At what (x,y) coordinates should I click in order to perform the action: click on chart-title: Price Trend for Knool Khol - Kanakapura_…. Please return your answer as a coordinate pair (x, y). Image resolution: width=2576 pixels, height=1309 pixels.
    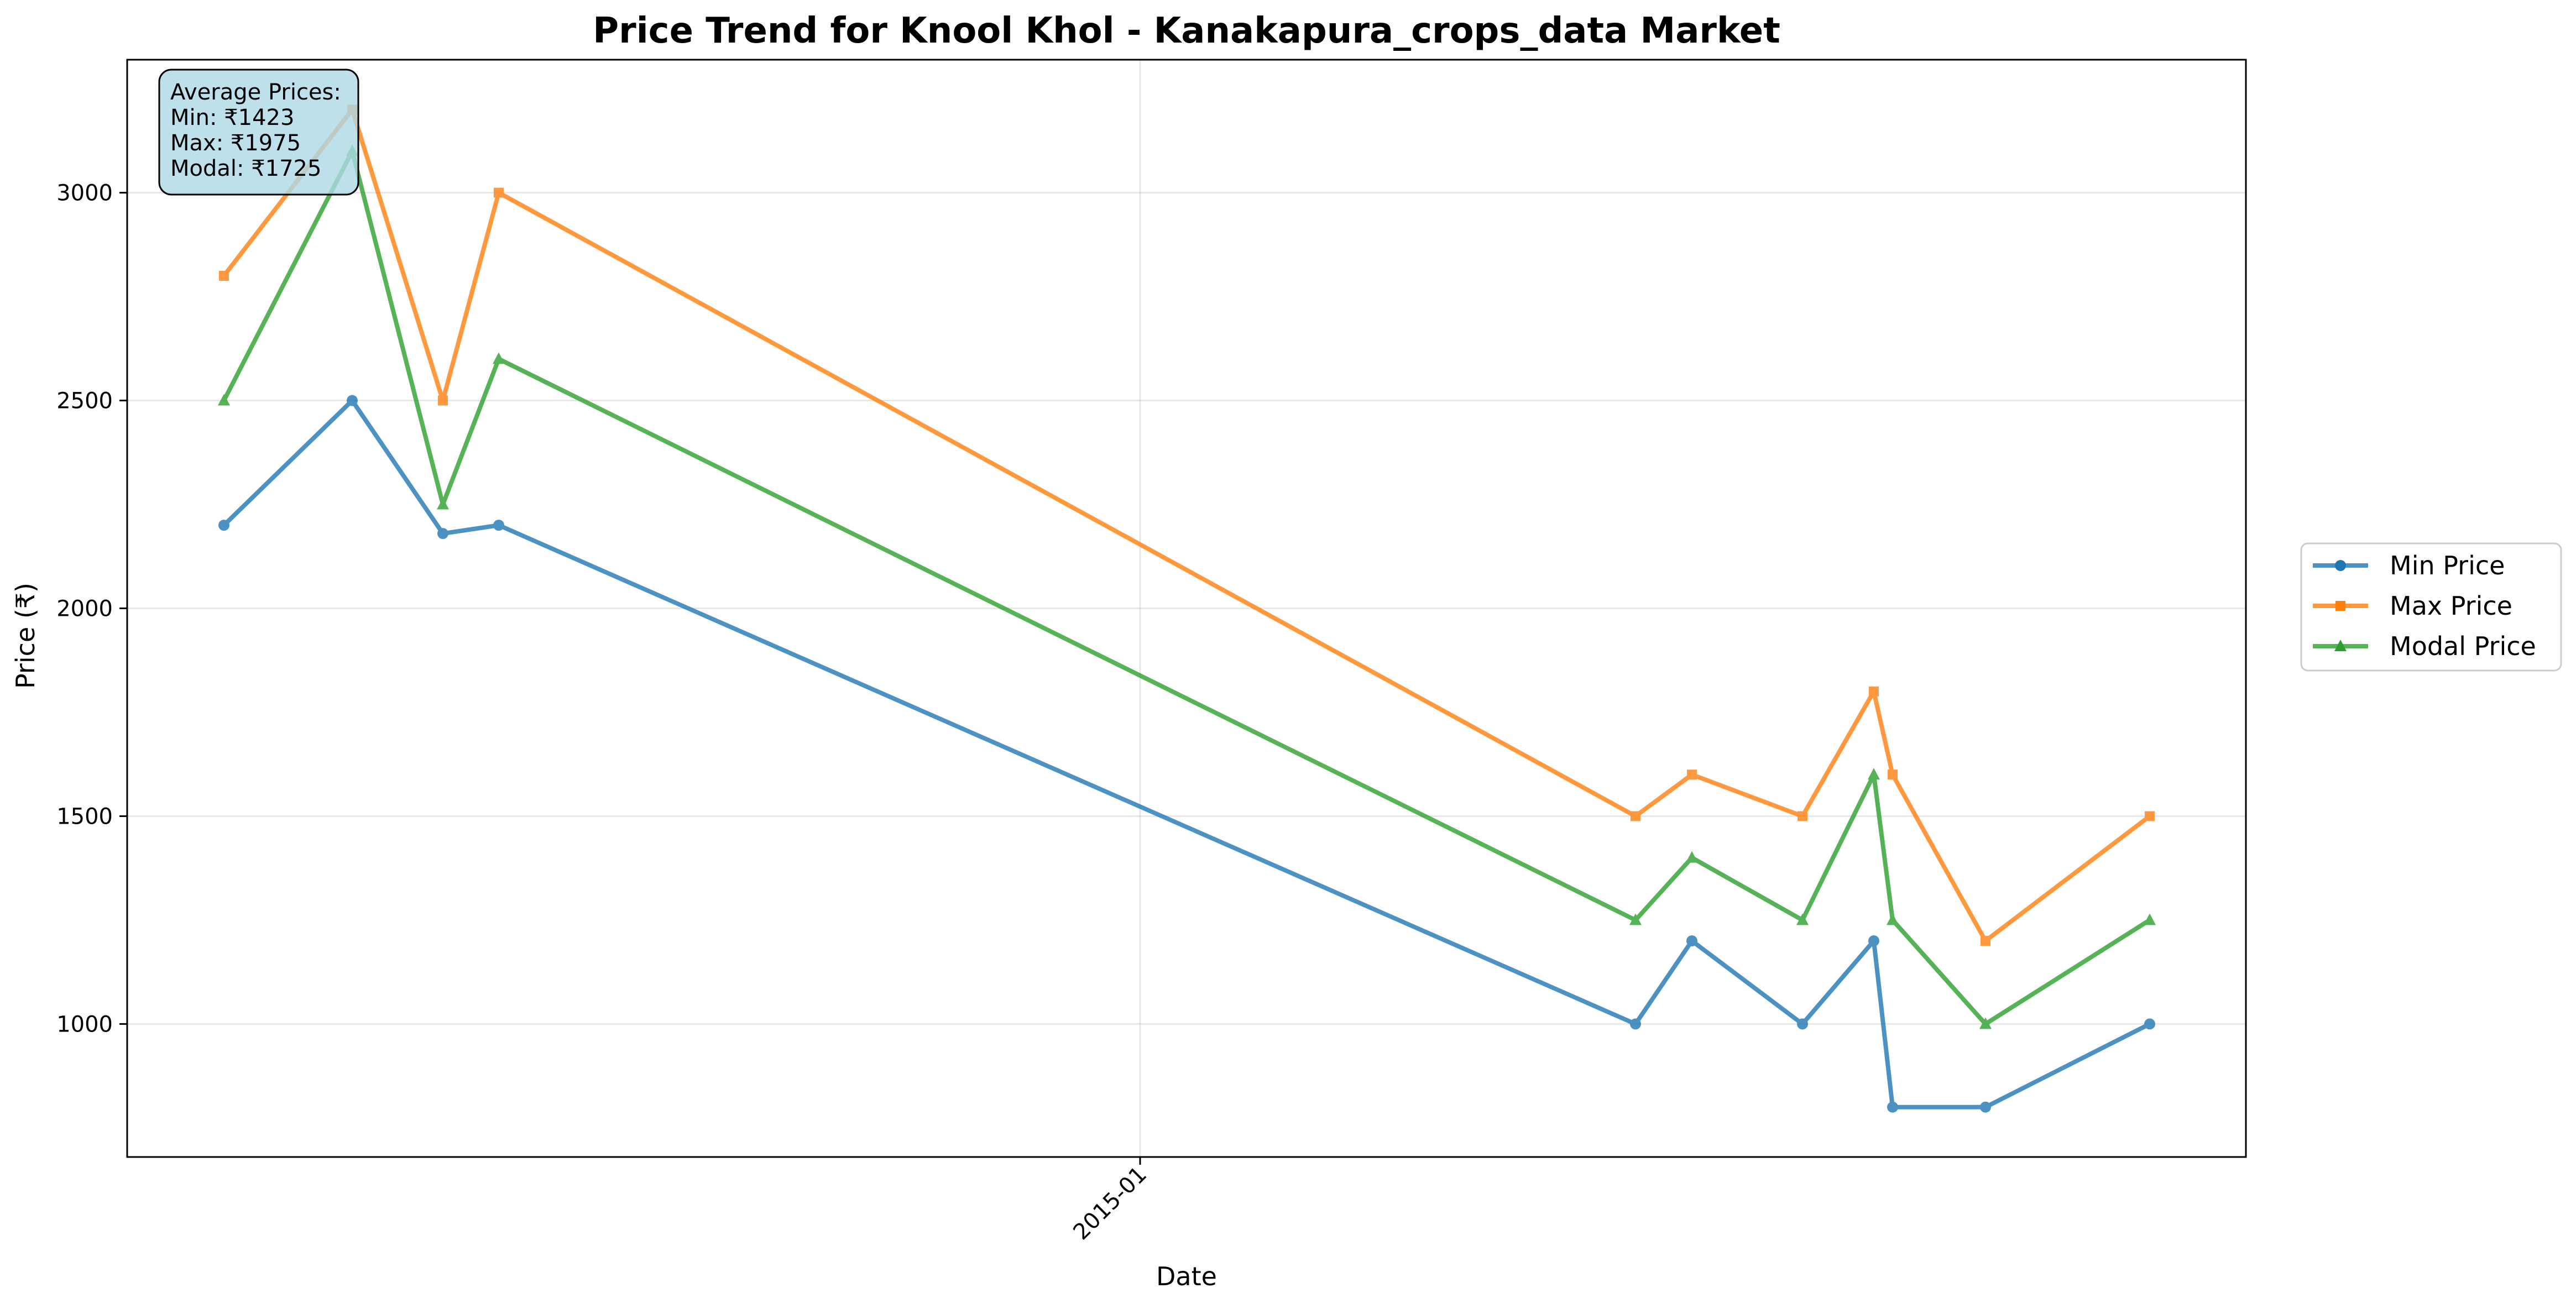
    Looking at the image, I should click on (1186, 31).